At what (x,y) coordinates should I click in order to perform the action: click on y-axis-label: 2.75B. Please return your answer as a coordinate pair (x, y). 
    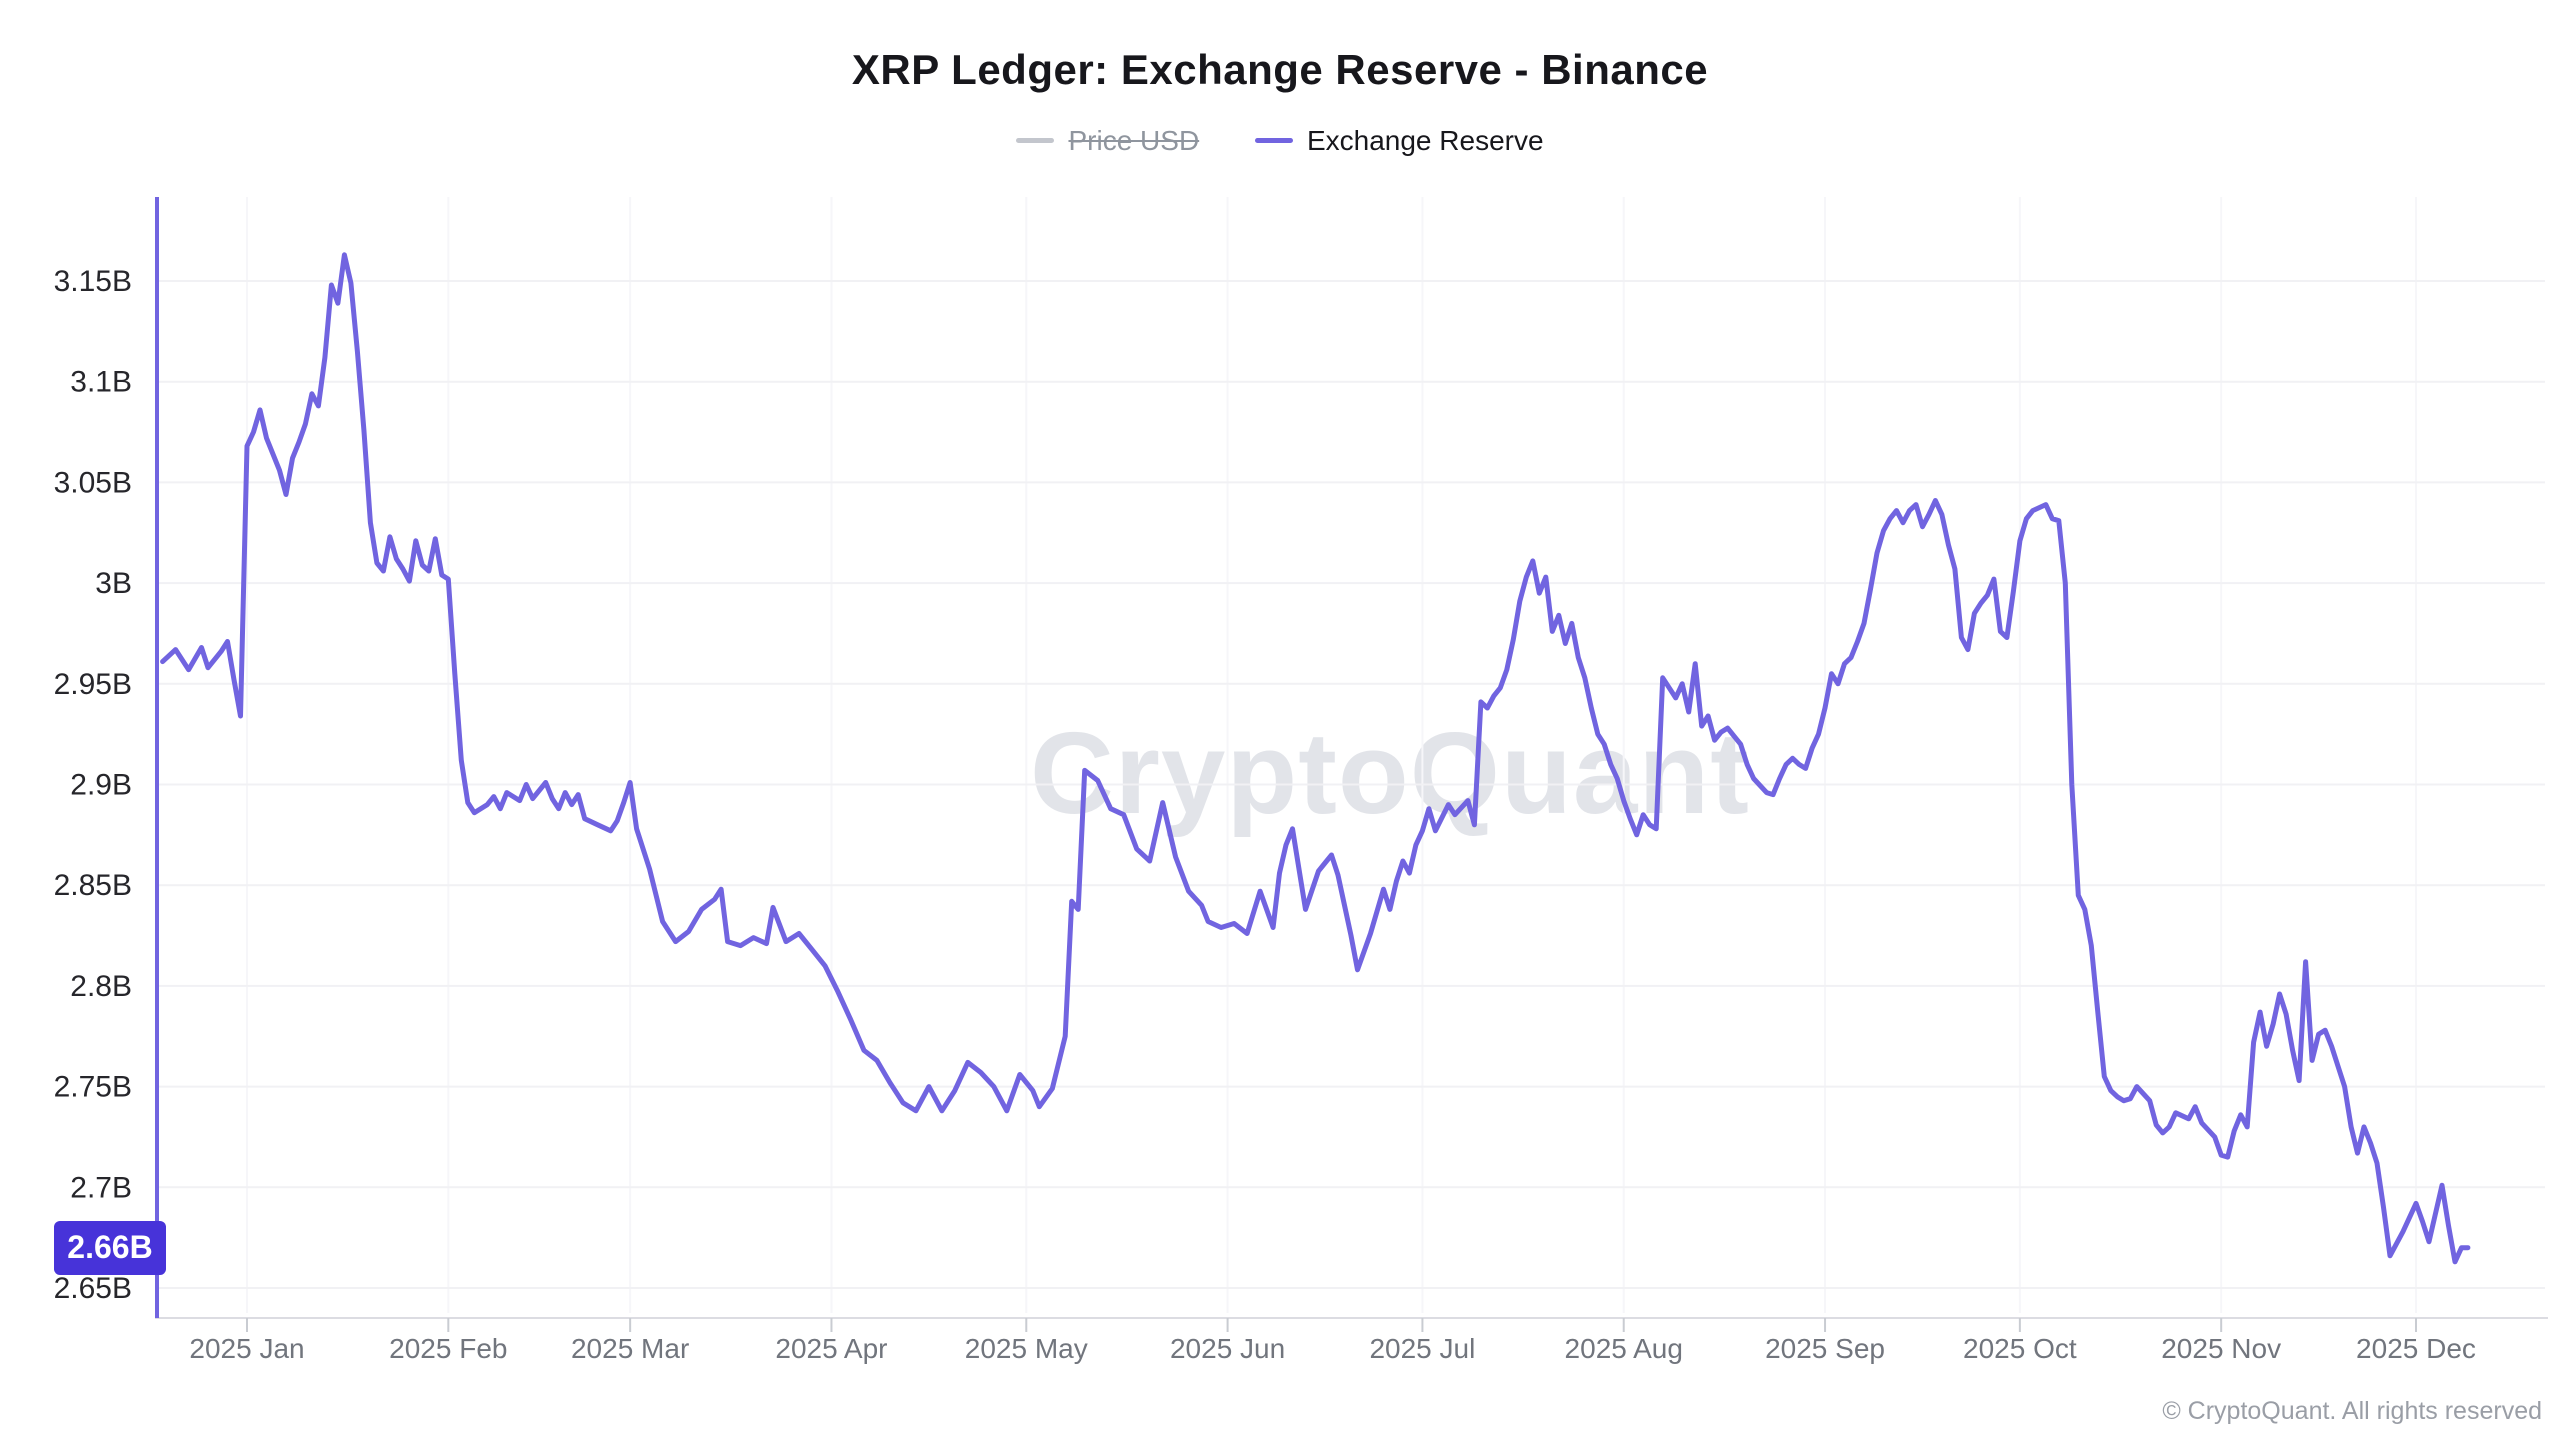
    Looking at the image, I should click on (93, 1087).